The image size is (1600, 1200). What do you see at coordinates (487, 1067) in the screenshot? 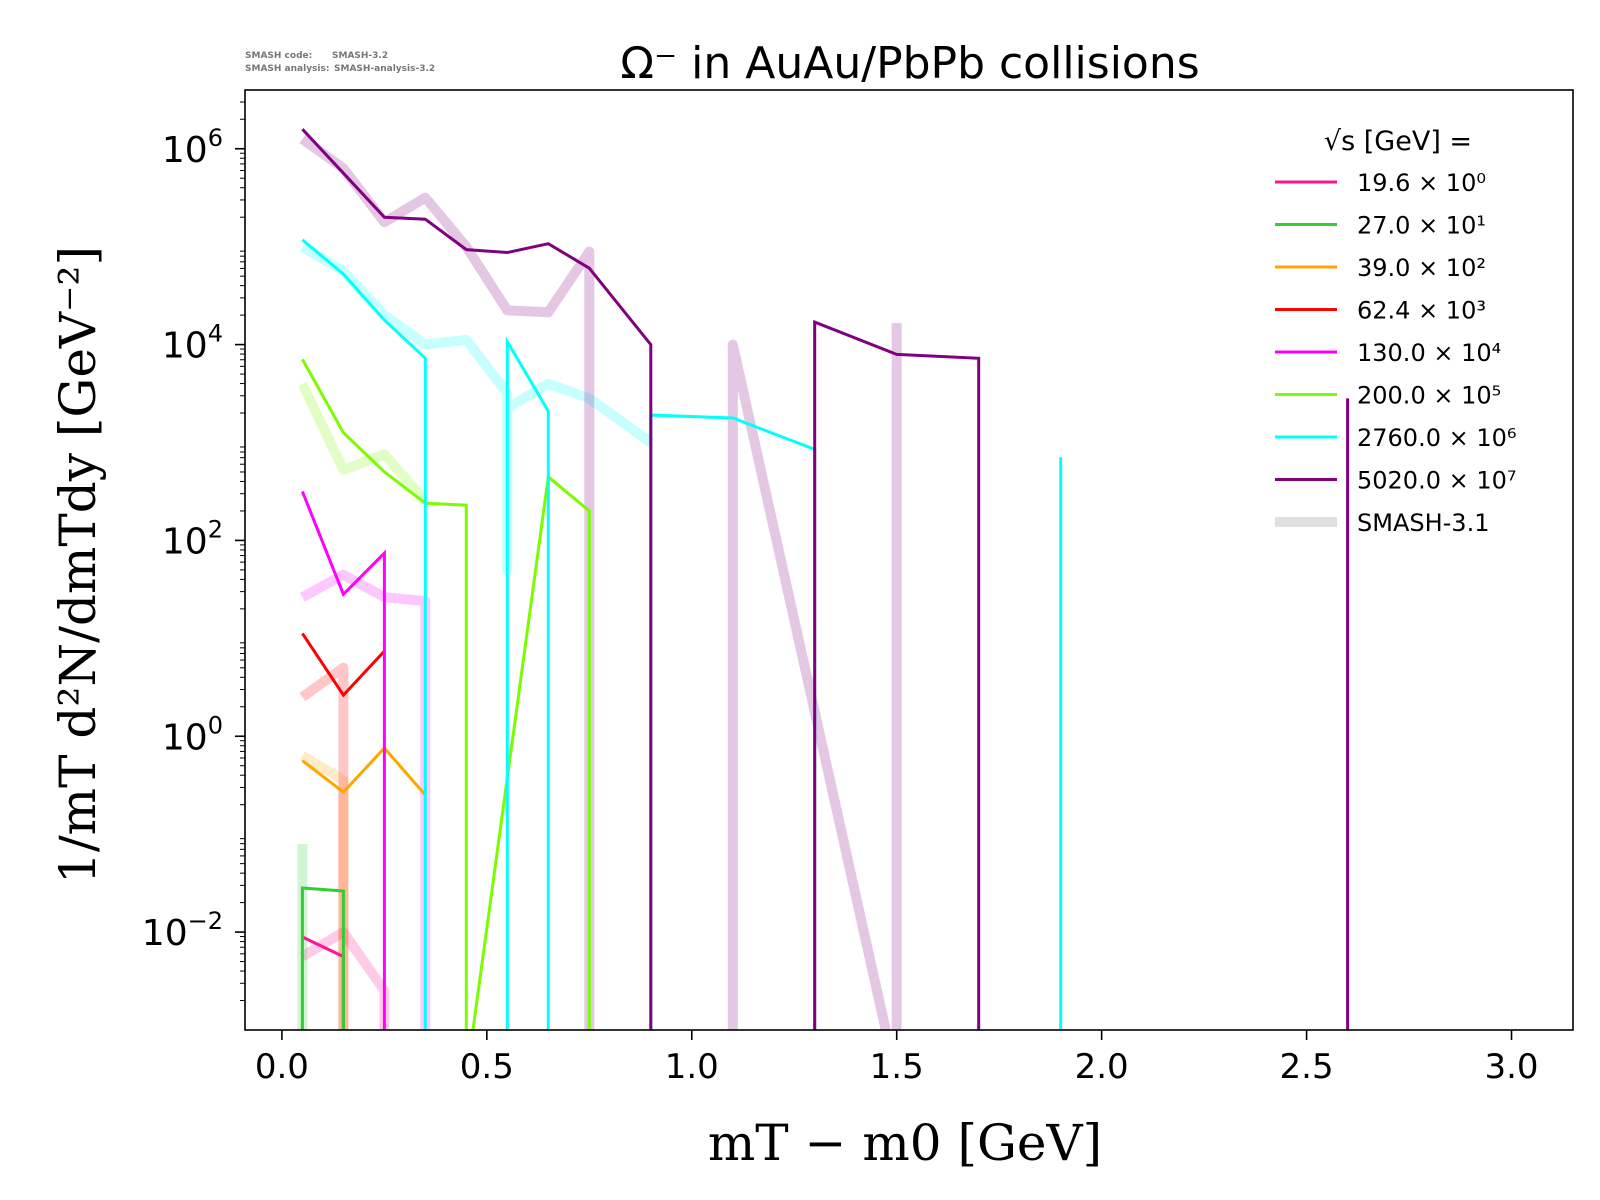
I see `x-tick-label: 0.5` at bounding box center [487, 1067].